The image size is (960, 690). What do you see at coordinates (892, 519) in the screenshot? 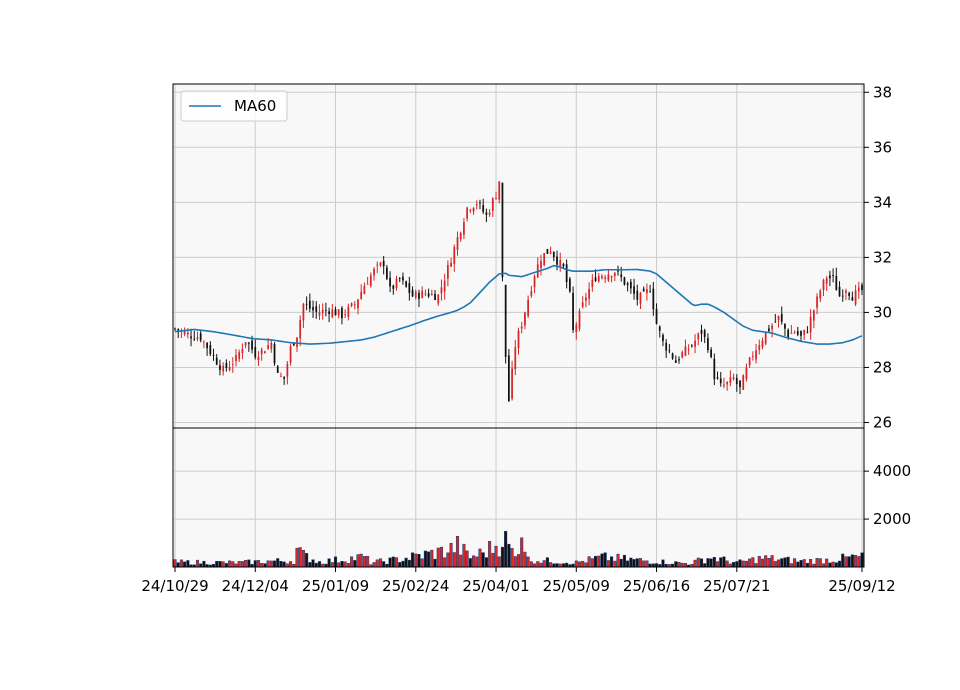
I see `volume-tick-label: 2000` at bounding box center [892, 519].